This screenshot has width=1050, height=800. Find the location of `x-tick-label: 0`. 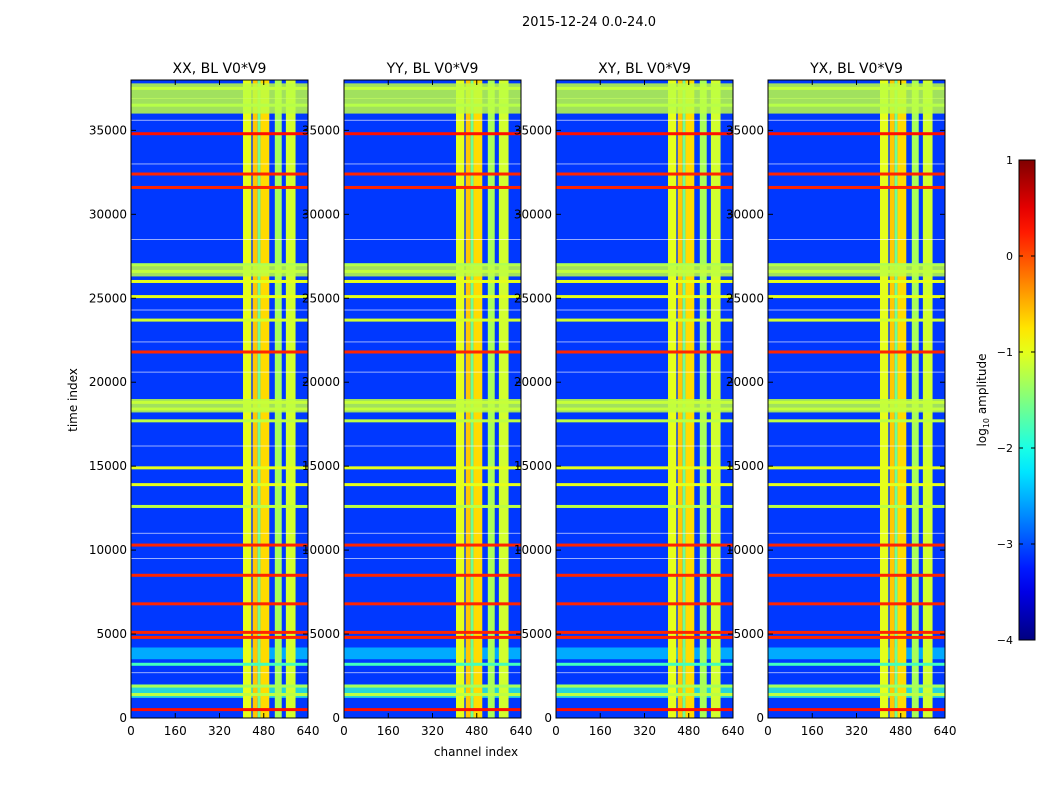

x-tick-label: 0 is located at coordinates (344, 731).